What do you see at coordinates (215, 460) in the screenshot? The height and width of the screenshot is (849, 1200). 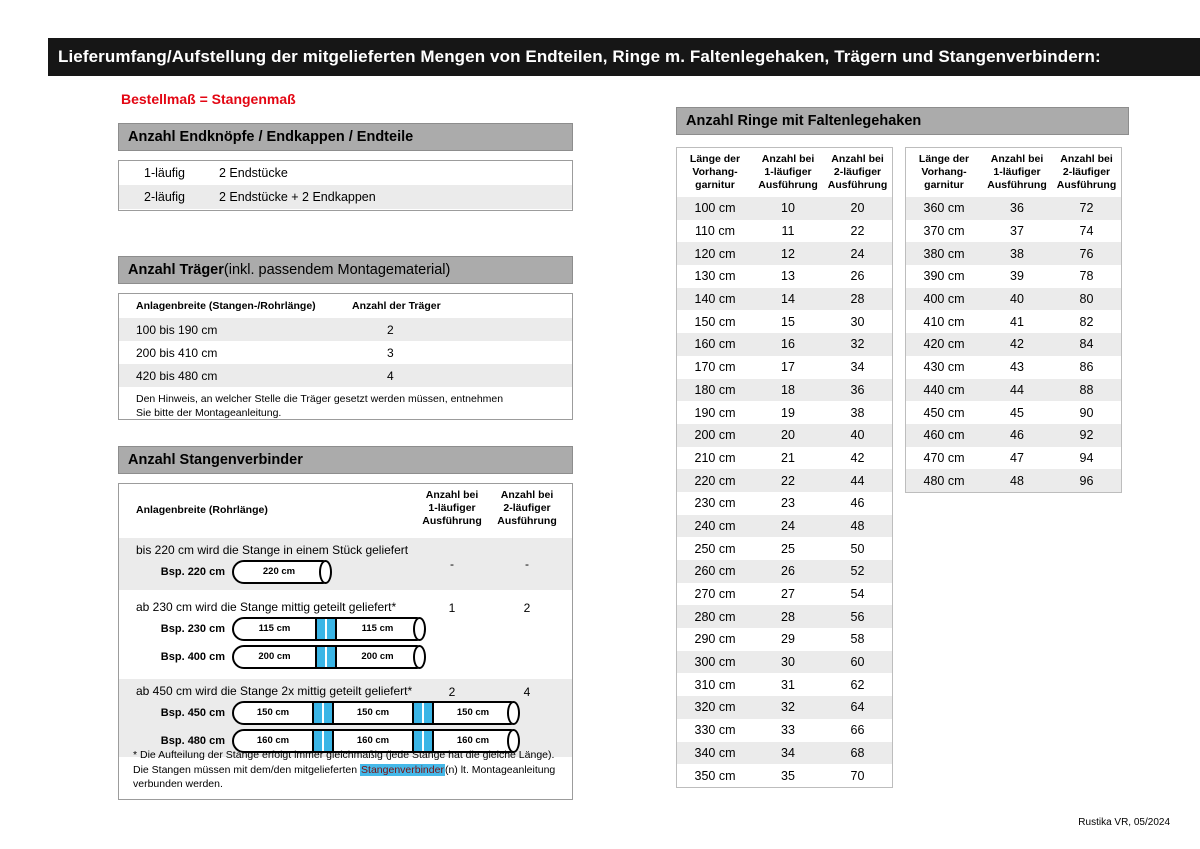 I see `section-title: Anzahl Stangenverbinder` at bounding box center [215, 460].